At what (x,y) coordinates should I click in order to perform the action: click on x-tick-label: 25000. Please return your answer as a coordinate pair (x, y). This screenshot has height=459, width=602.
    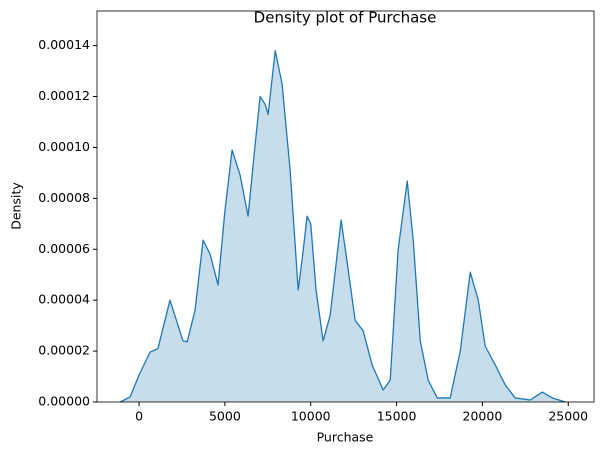
    Looking at the image, I should click on (568, 416).